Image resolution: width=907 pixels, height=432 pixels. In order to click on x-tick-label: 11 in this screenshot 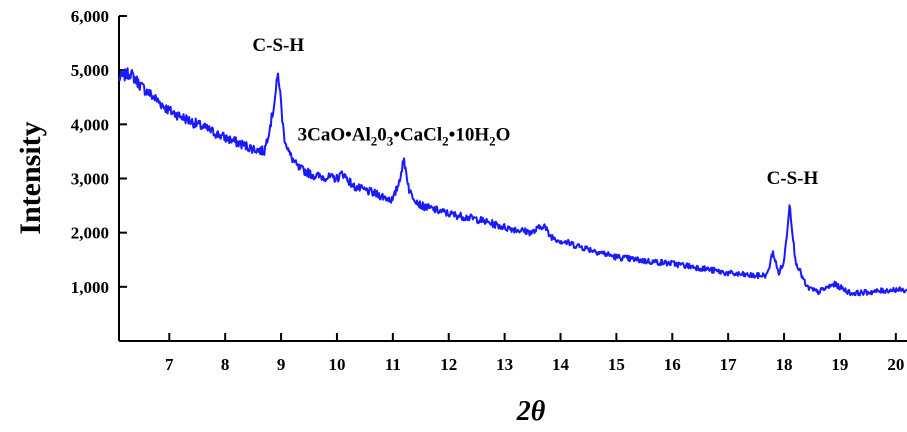, I will do `click(393, 364)`.